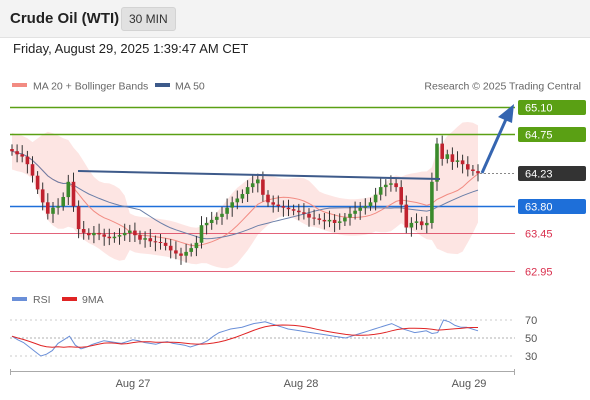 The height and width of the screenshot is (400, 590). I want to click on timestamp: Friday, August 29, 2025 1:39:47 AM CET, so click(131, 48).